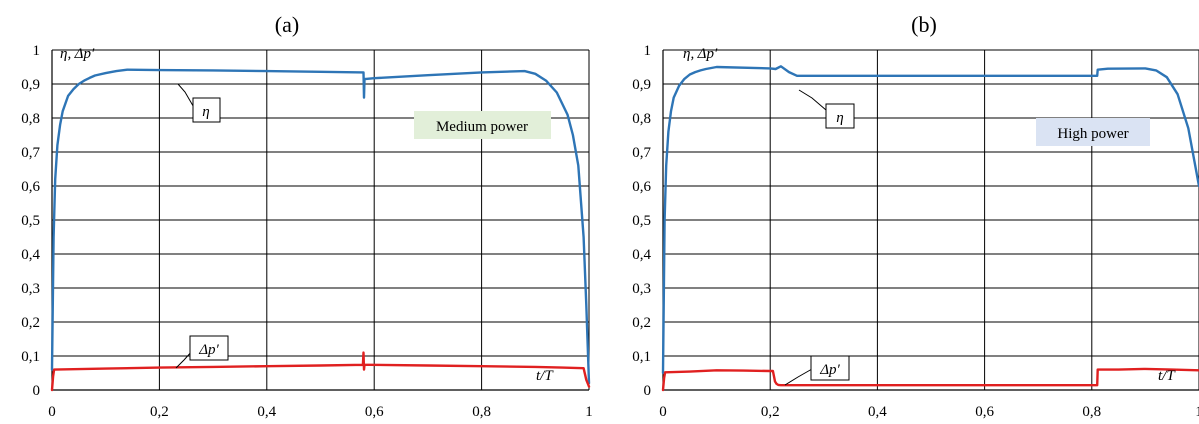  I want to click on panel-a-xtick-5: 1, so click(589, 412).